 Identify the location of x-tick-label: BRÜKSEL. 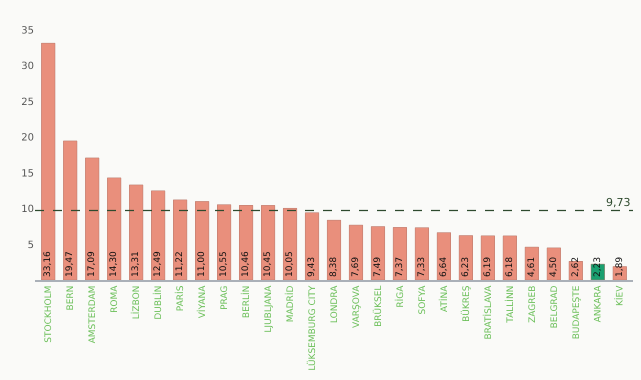
(378, 306).